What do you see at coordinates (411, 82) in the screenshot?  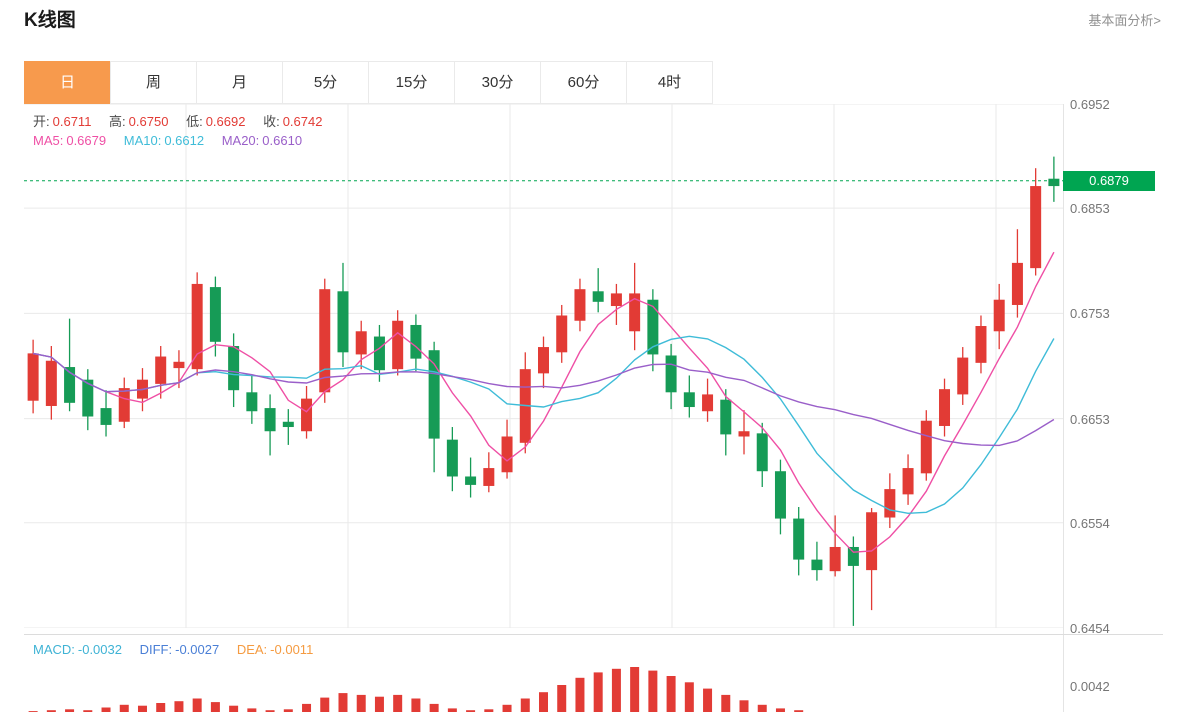 I see `tab-15分: 15分` at bounding box center [411, 82].